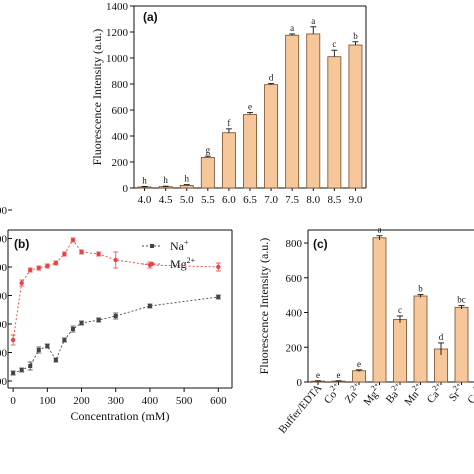 This screenshot has height=474, width=474. I want to click on panel-b-y-tick-label-6: 00, so click(4, 211).